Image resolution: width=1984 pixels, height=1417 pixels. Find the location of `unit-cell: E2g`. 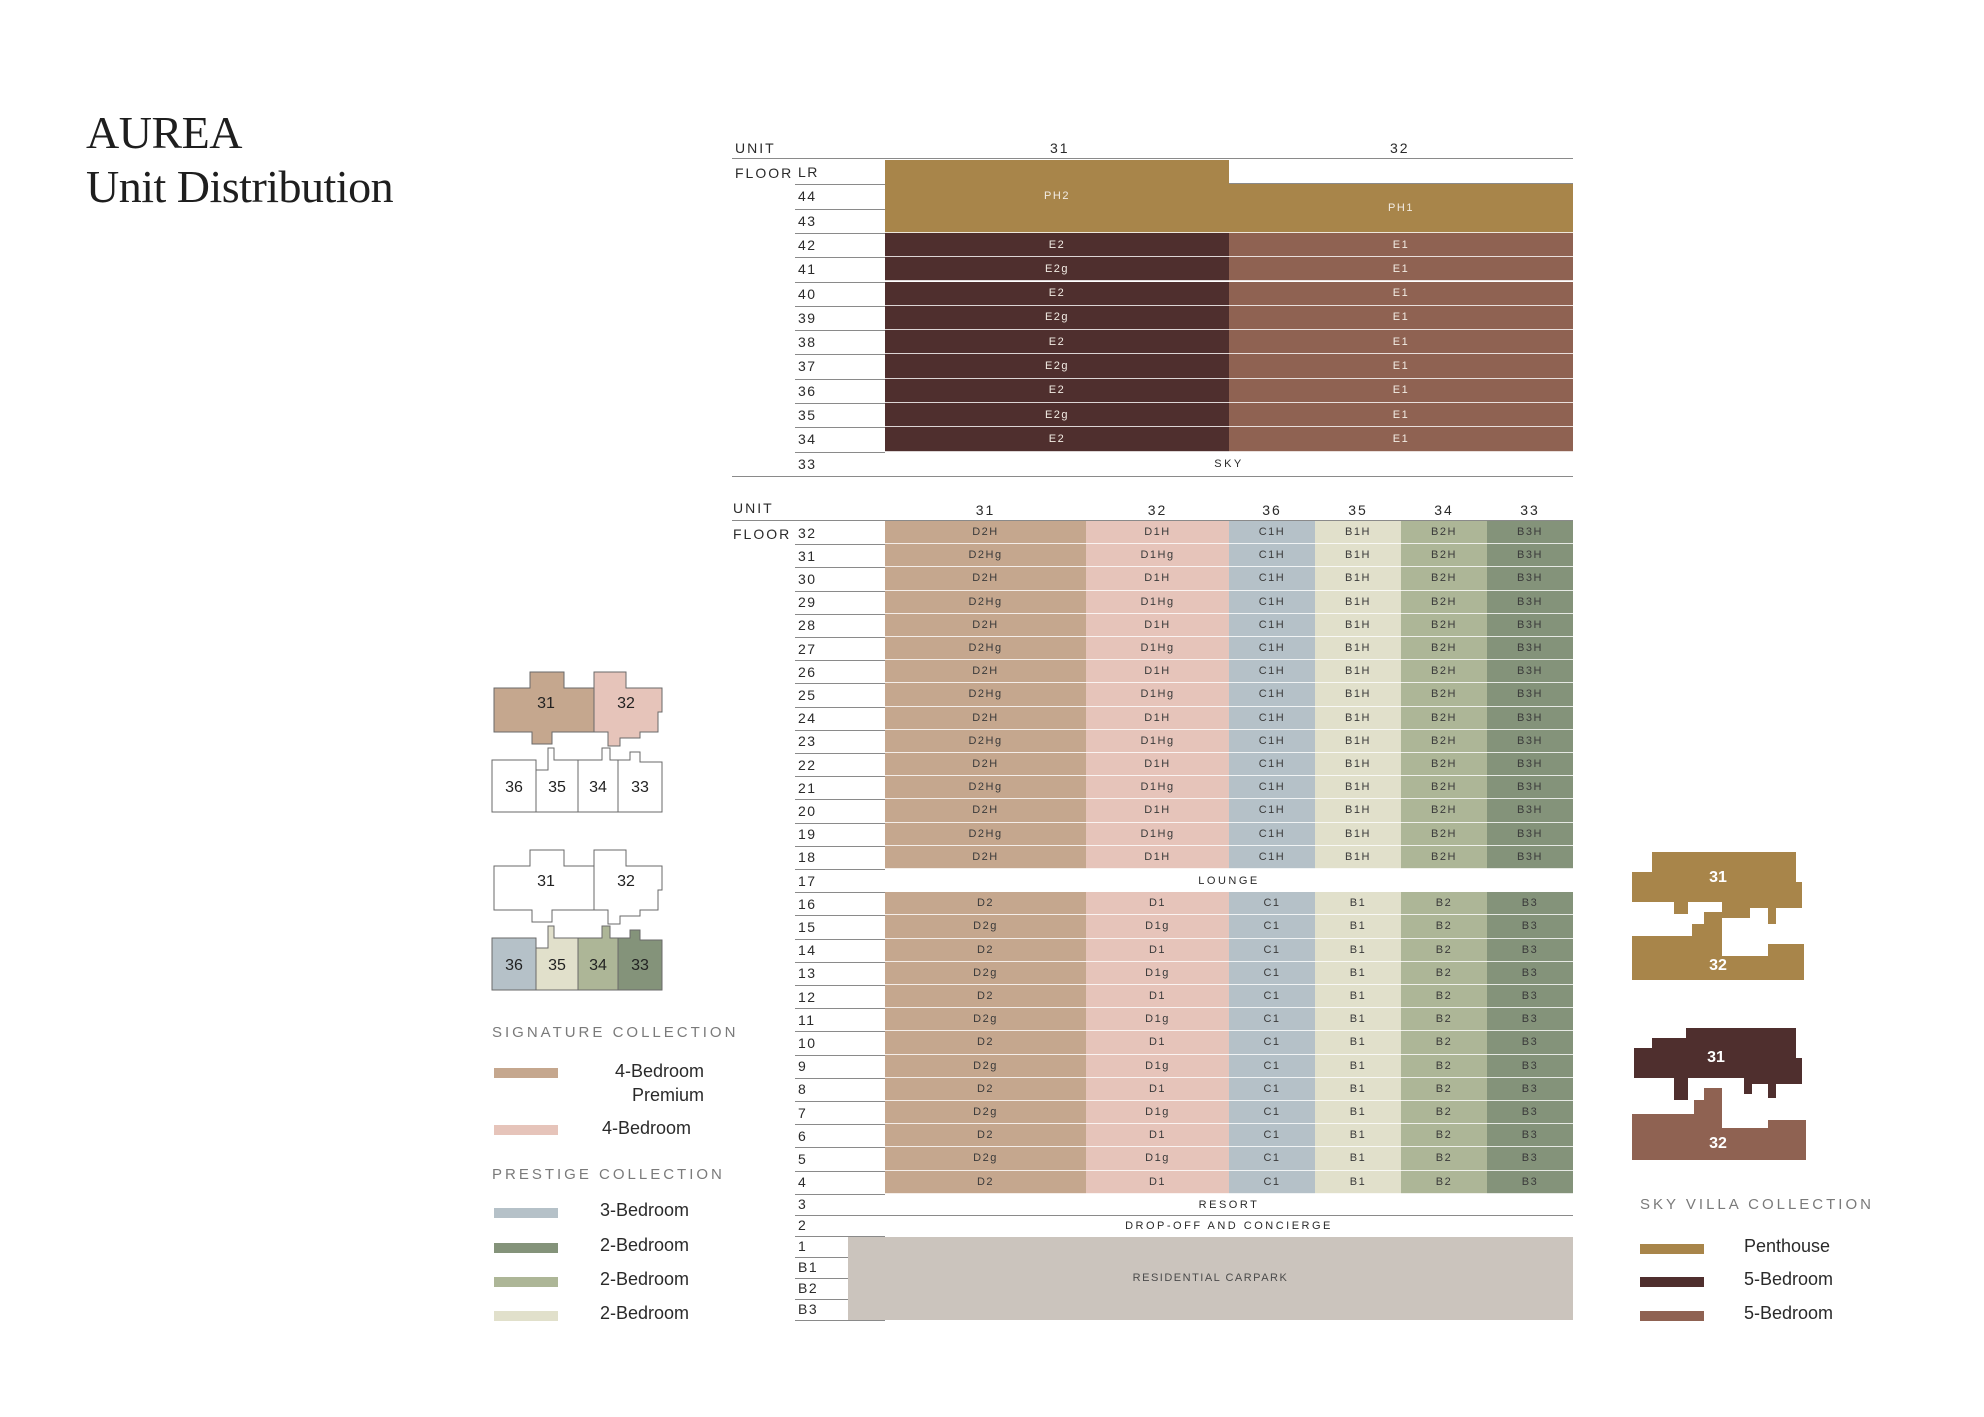

unit-cell: E2g is located at coordinates (1057, 318).